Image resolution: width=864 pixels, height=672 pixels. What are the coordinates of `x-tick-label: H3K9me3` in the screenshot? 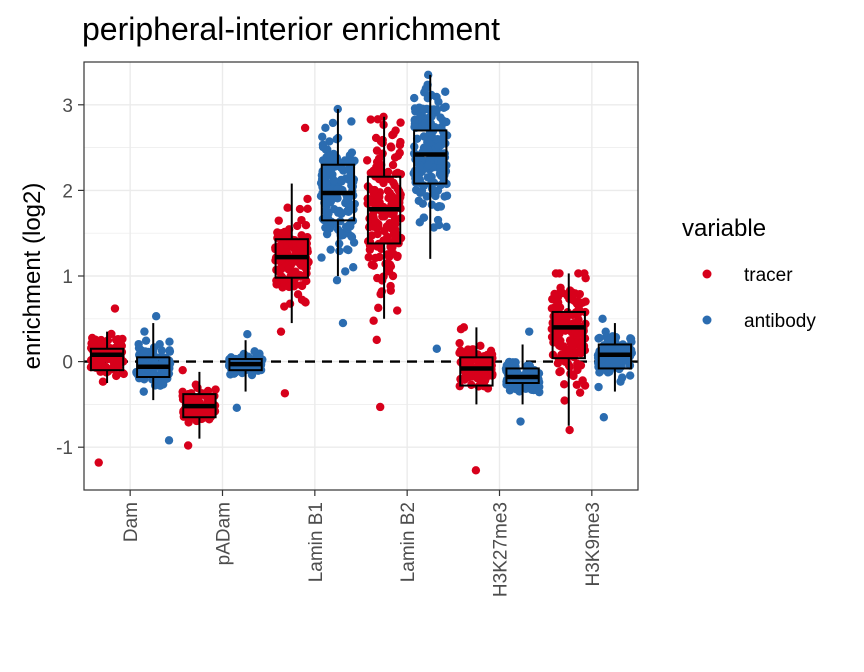 It's located at (593, 544).